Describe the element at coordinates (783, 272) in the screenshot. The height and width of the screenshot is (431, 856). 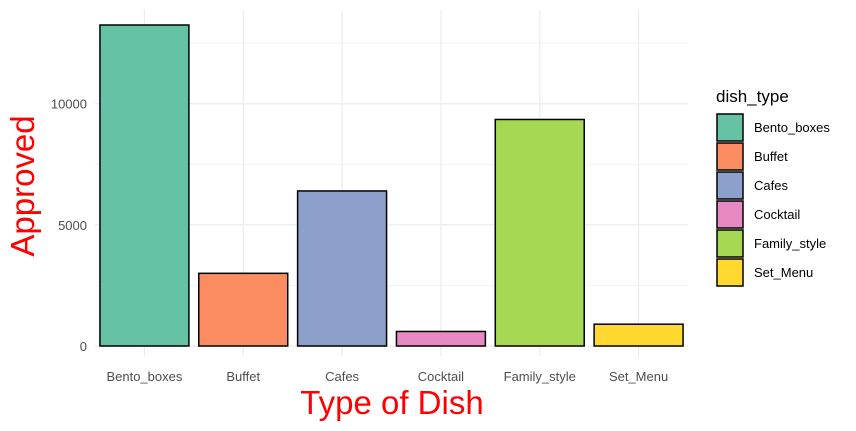
I see `legend-label: Set_Menu` at that location.